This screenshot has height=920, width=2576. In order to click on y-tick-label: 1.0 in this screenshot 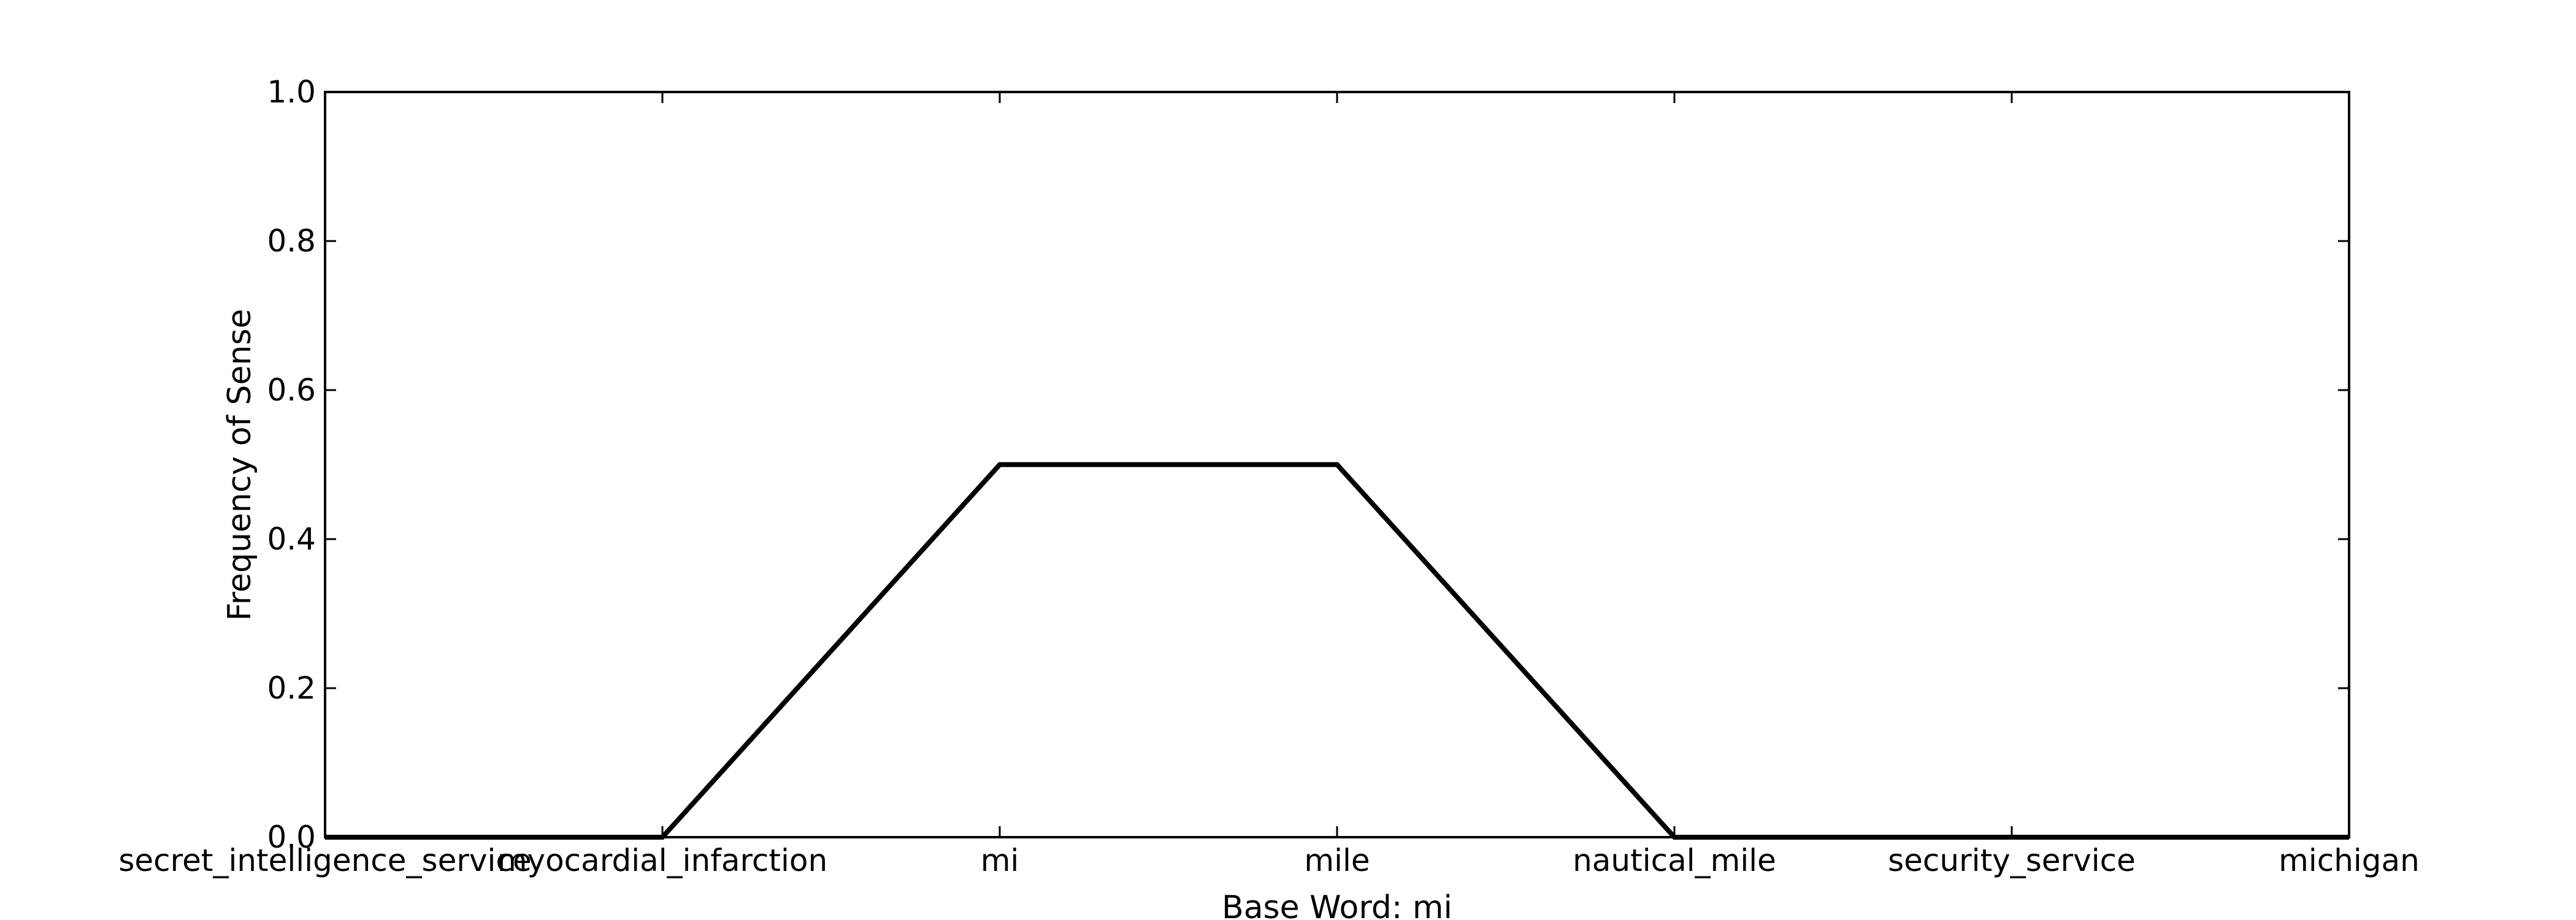, I will do `click(291, 92)`.